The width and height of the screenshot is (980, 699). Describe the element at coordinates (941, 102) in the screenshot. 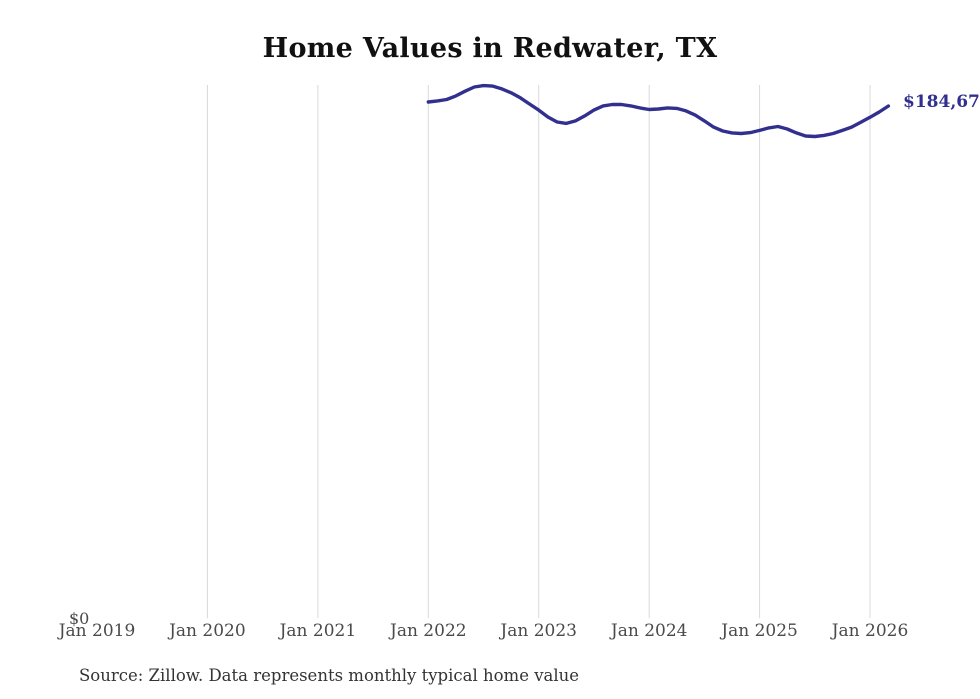

I see `end-value-label: $184,670` at that location.